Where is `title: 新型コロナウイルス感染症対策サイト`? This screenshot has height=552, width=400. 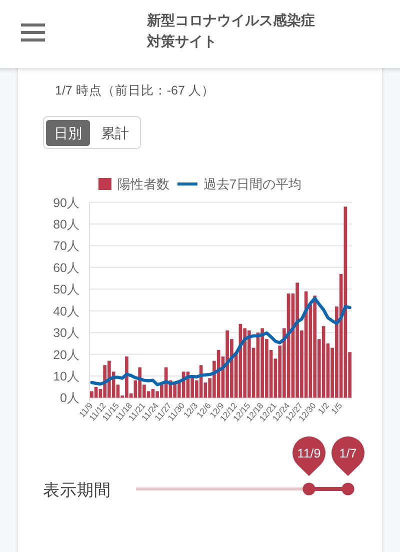
title: 新型コロナウイルス感染症対策サイト is located at coordinates (231, 31).